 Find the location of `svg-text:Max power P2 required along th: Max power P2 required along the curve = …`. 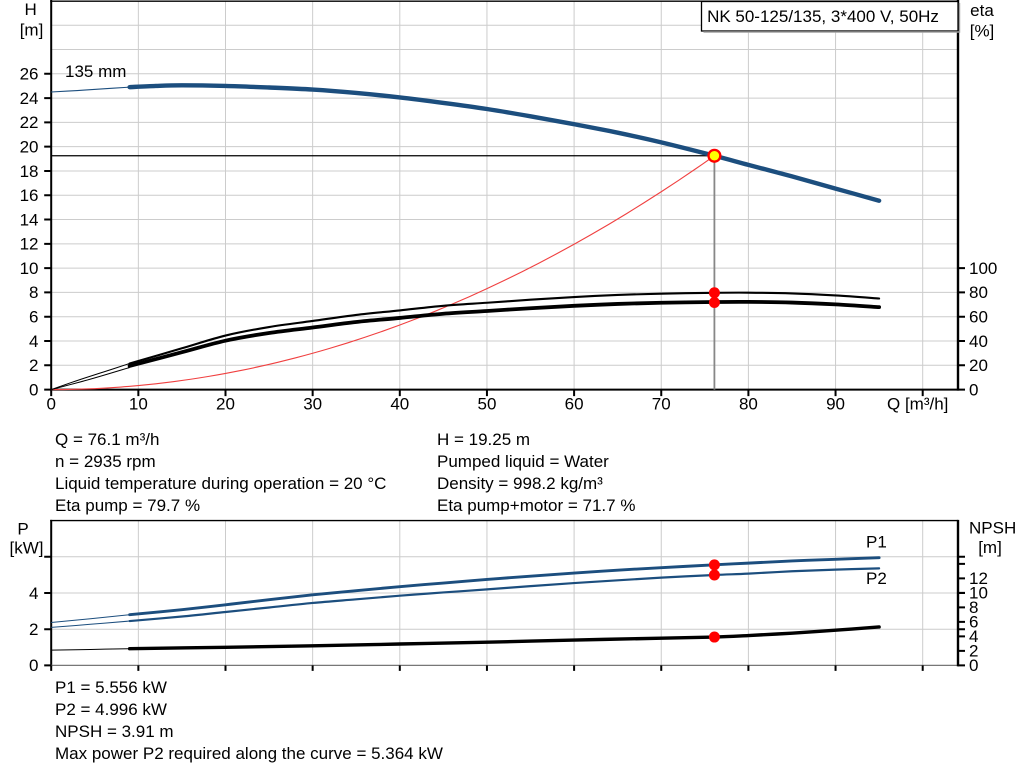

svg-text:Max power P2 required along th: Max power P2 required along the curve = … is located at coordinates (249, 753).